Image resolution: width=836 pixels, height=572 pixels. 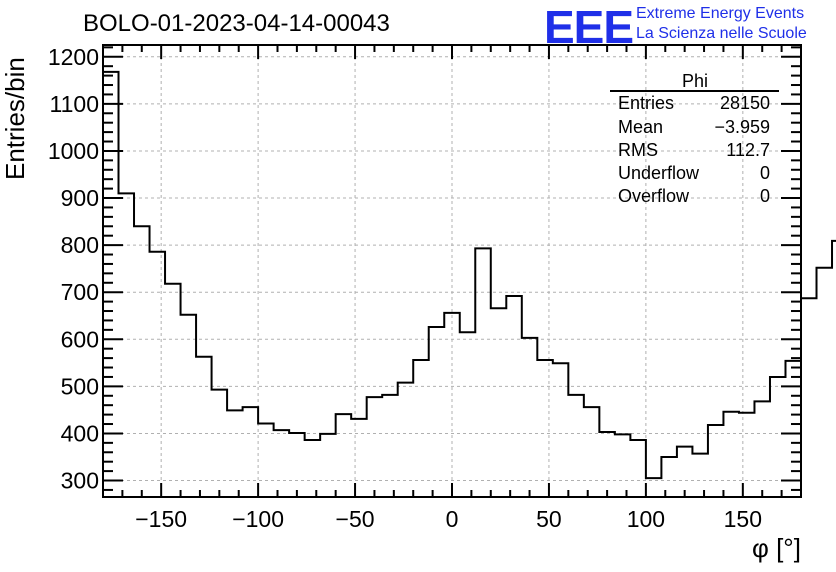 What do you see at coordinates (721, 33) in the screenshot?
I see `logo-line-2: La Scienza nelle Scuole` at bounding box center [721, 33].